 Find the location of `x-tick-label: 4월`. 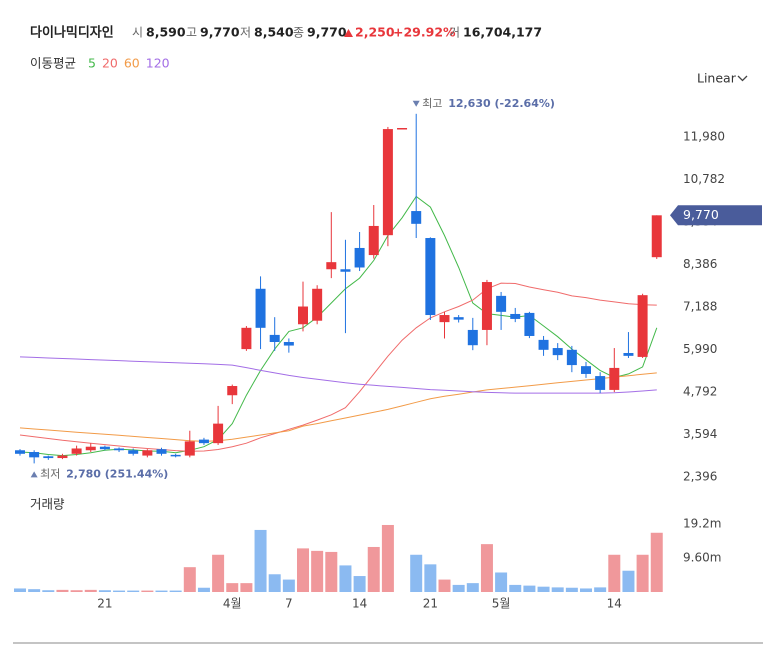

x-tick-label: 4월 is located at coordinates (232, 604).